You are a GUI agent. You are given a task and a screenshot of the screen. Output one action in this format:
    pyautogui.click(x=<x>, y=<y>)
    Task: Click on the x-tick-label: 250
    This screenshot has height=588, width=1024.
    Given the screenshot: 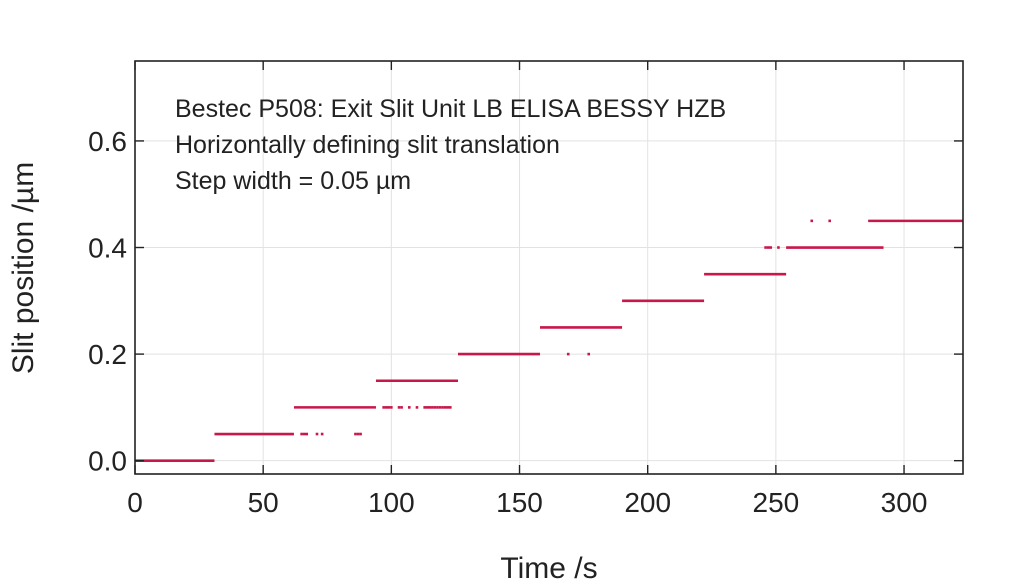 What is the action you would take?
    pyautogui.click(x=776, y=502)
    